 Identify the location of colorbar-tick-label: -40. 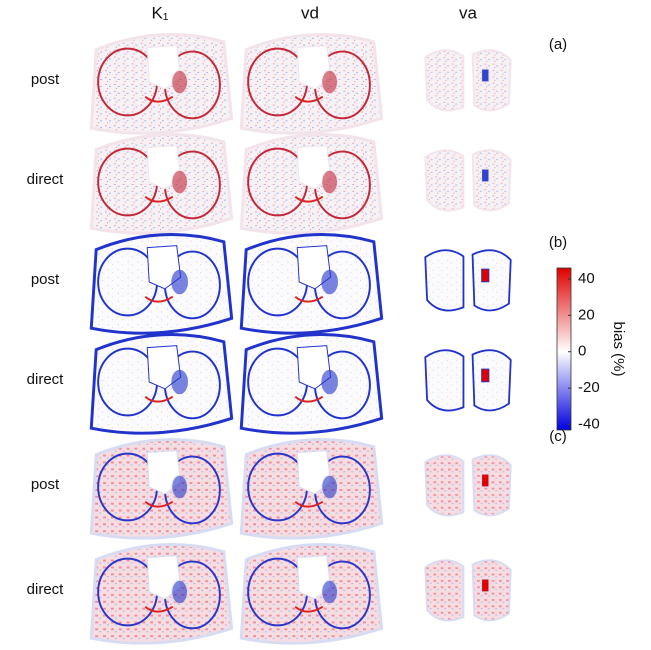
(589, 424).